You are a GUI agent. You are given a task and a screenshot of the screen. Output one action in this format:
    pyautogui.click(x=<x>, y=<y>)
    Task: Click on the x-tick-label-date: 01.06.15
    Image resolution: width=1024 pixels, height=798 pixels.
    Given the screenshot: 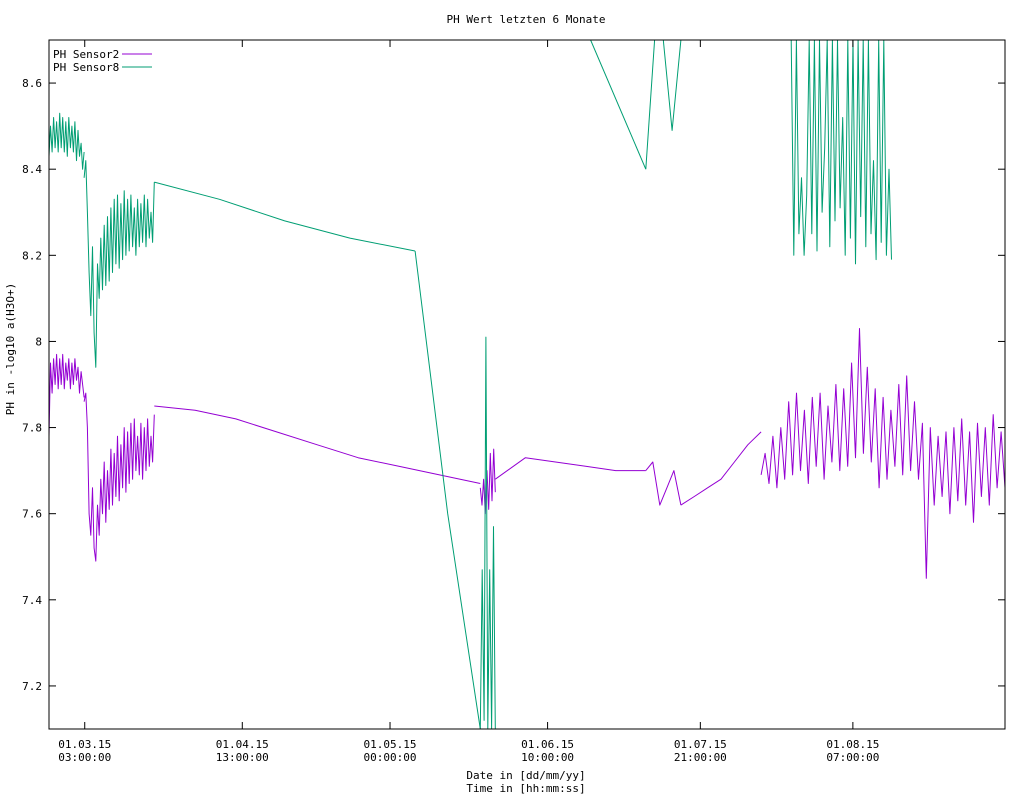 What is the action you would take?
    pyautogui.click(x=547, y=744)
    